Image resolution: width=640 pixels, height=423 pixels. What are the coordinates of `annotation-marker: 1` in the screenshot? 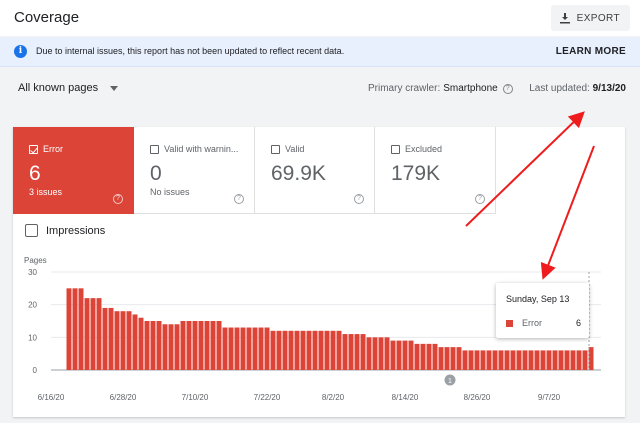 It's located at (450, 380).